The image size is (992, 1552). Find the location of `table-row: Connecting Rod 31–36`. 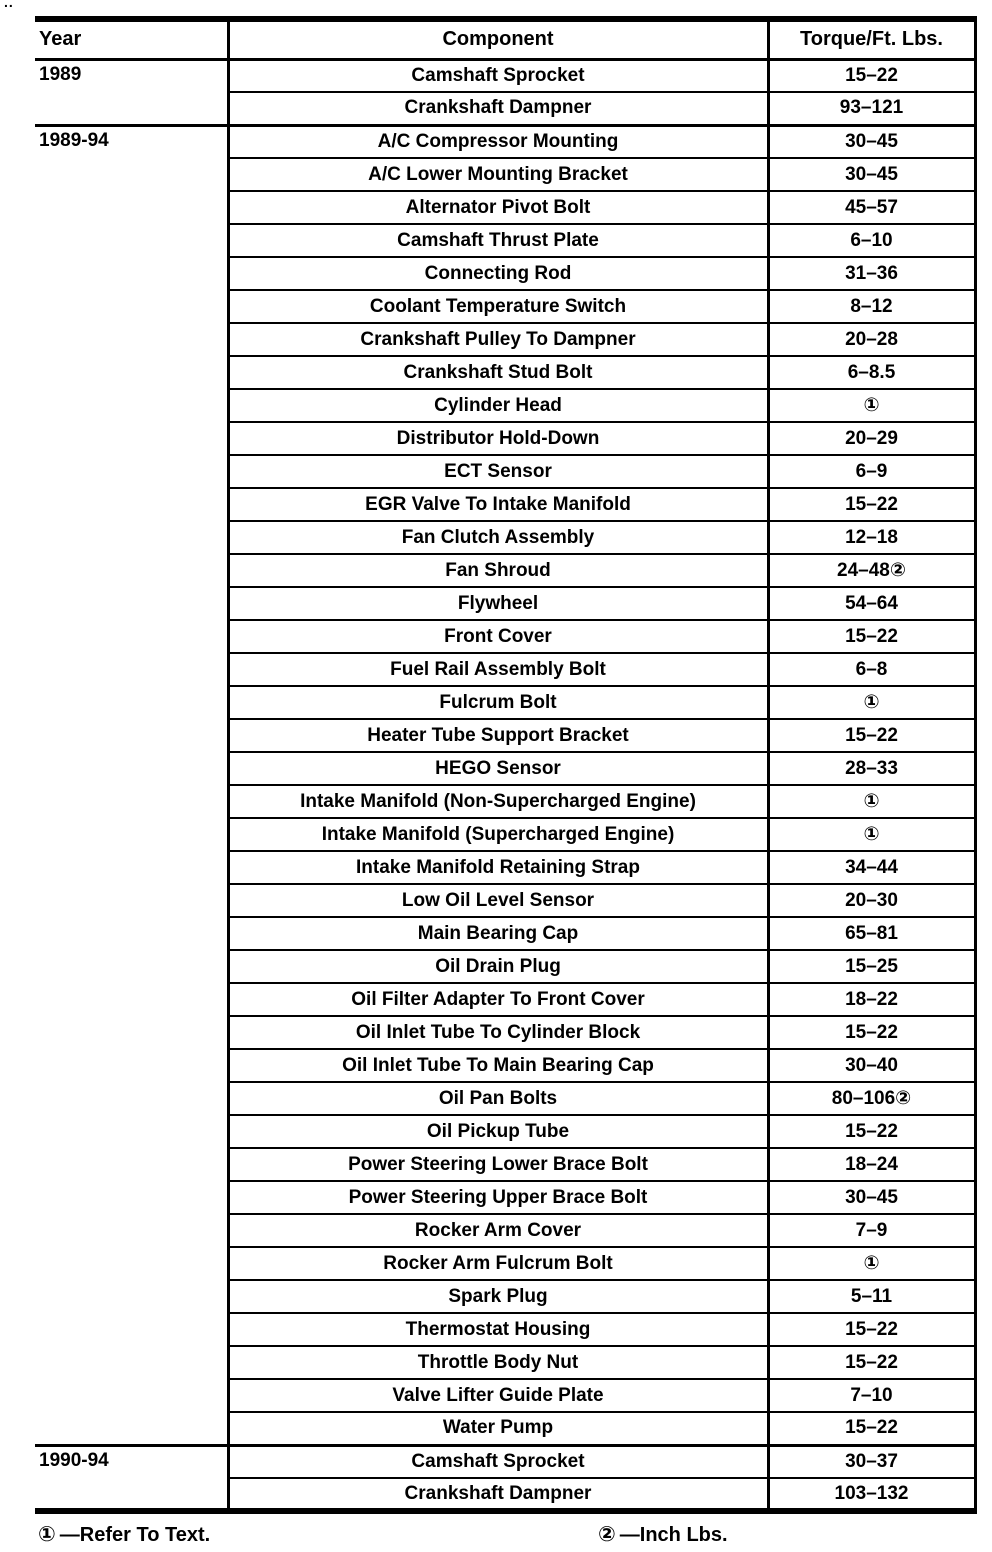

table-row: Connecting Rod 31–36 is located at coordinates (505, 273).